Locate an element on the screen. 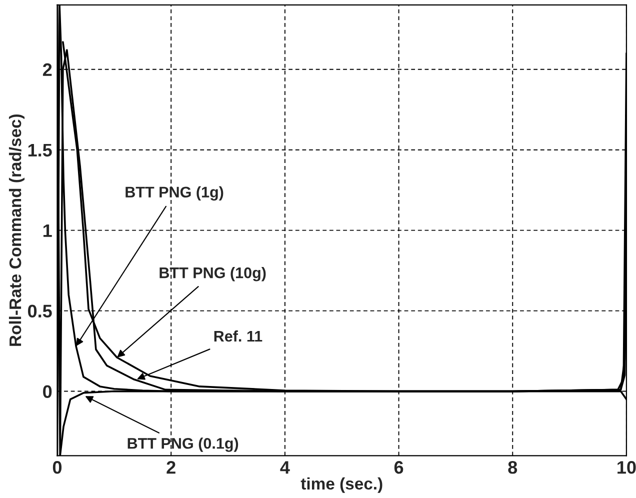  annotation: BTT PNG (0.1g) is located at coordinates (183, 445).